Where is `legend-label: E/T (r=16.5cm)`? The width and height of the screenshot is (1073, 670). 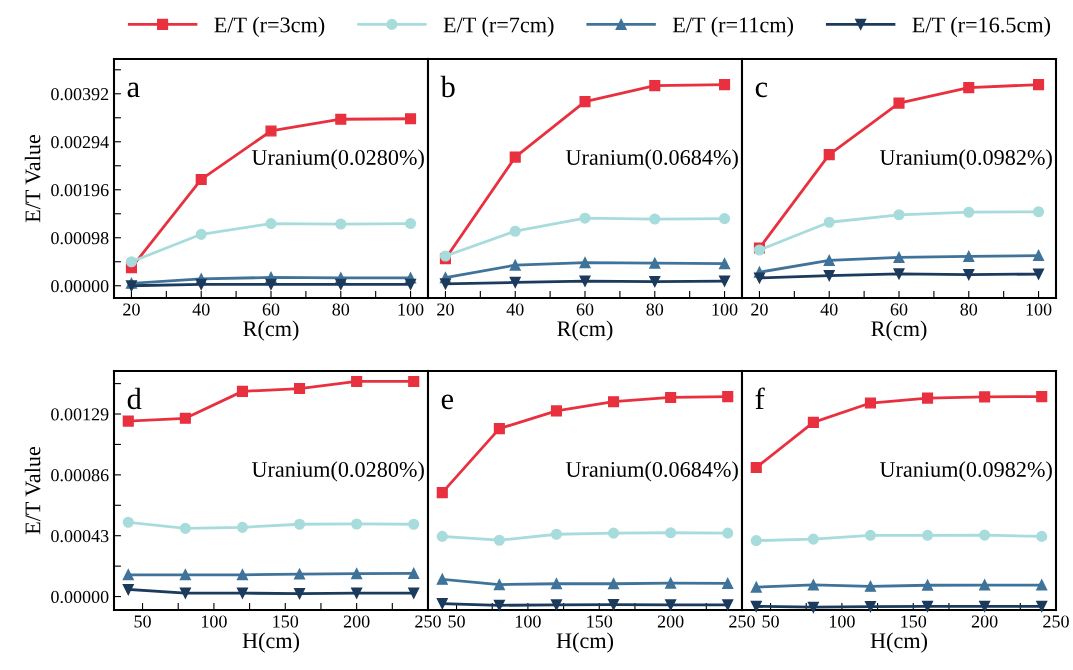 legend-label: E/T (r=16.5cm) is located at coordinates (981, 26).